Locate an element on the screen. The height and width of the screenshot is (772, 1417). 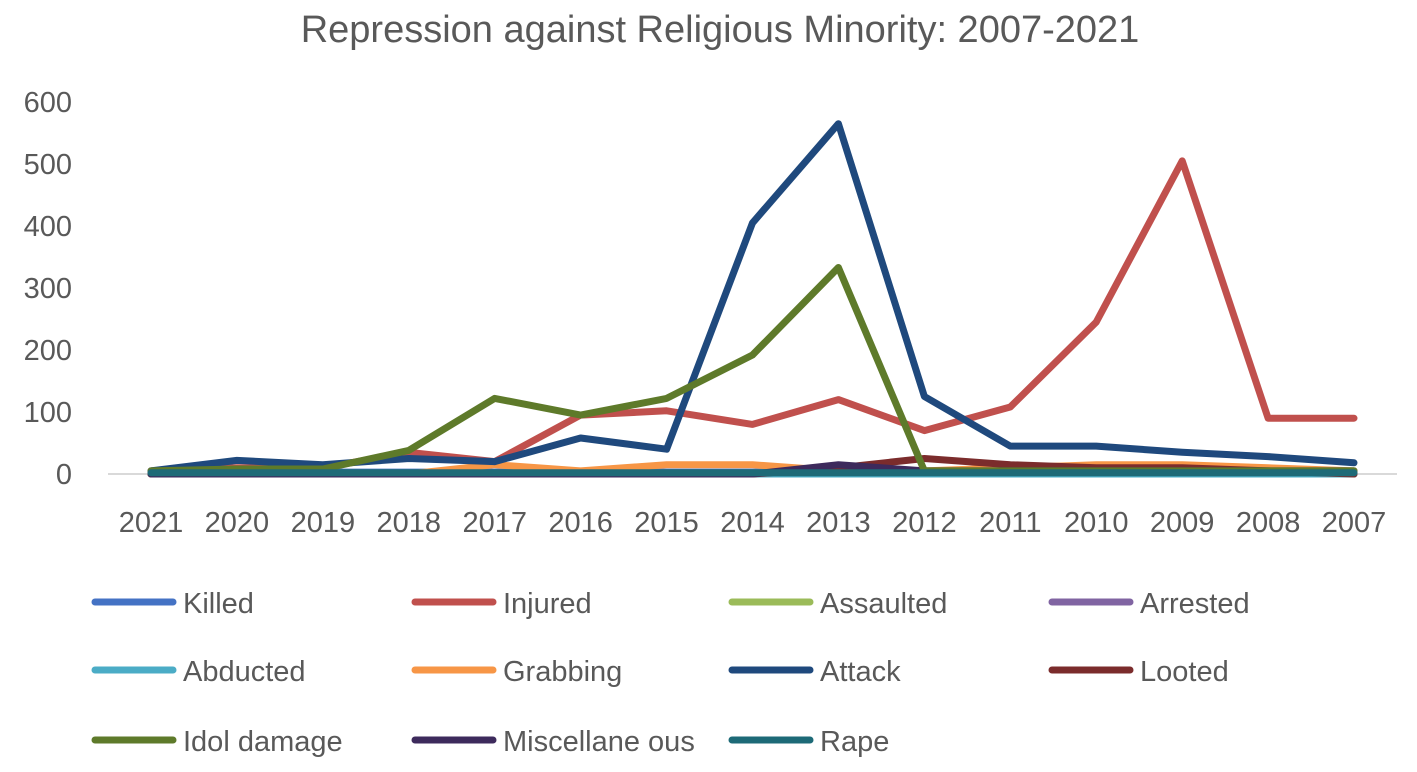
x-tick-label: 2015 is located at coordinates (666, 523).